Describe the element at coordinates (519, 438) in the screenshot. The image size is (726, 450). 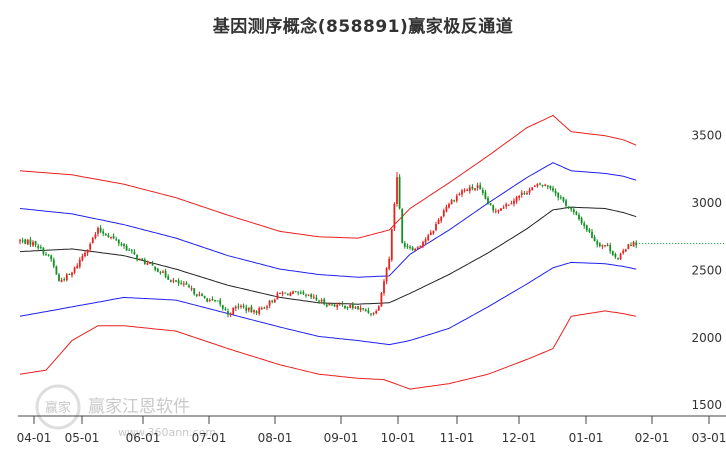
I see `x-tick-label: 12-01` at that location.